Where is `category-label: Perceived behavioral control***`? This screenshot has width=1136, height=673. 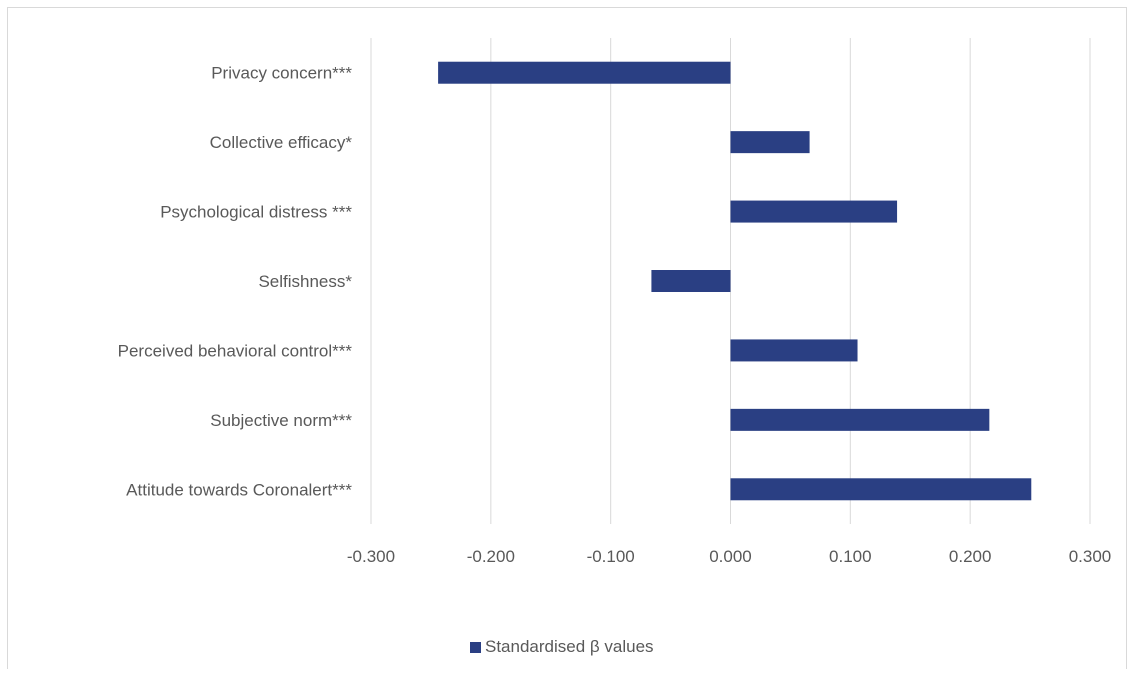 category-label: Perceived behavioral control*** is located at coordinates (235, 350).